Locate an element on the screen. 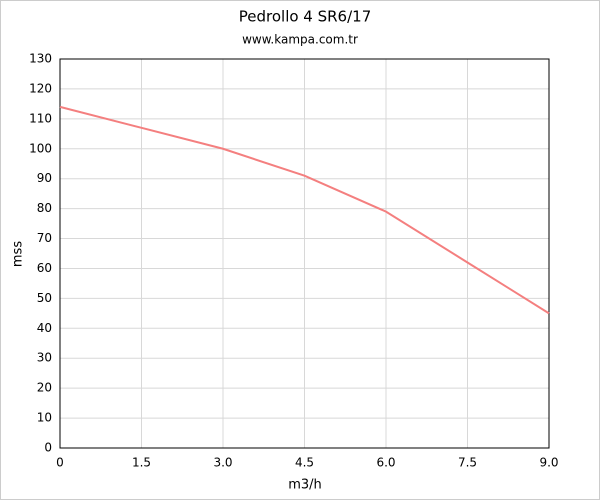  y-tick-label: 100 is located at coordinates (40, 148).